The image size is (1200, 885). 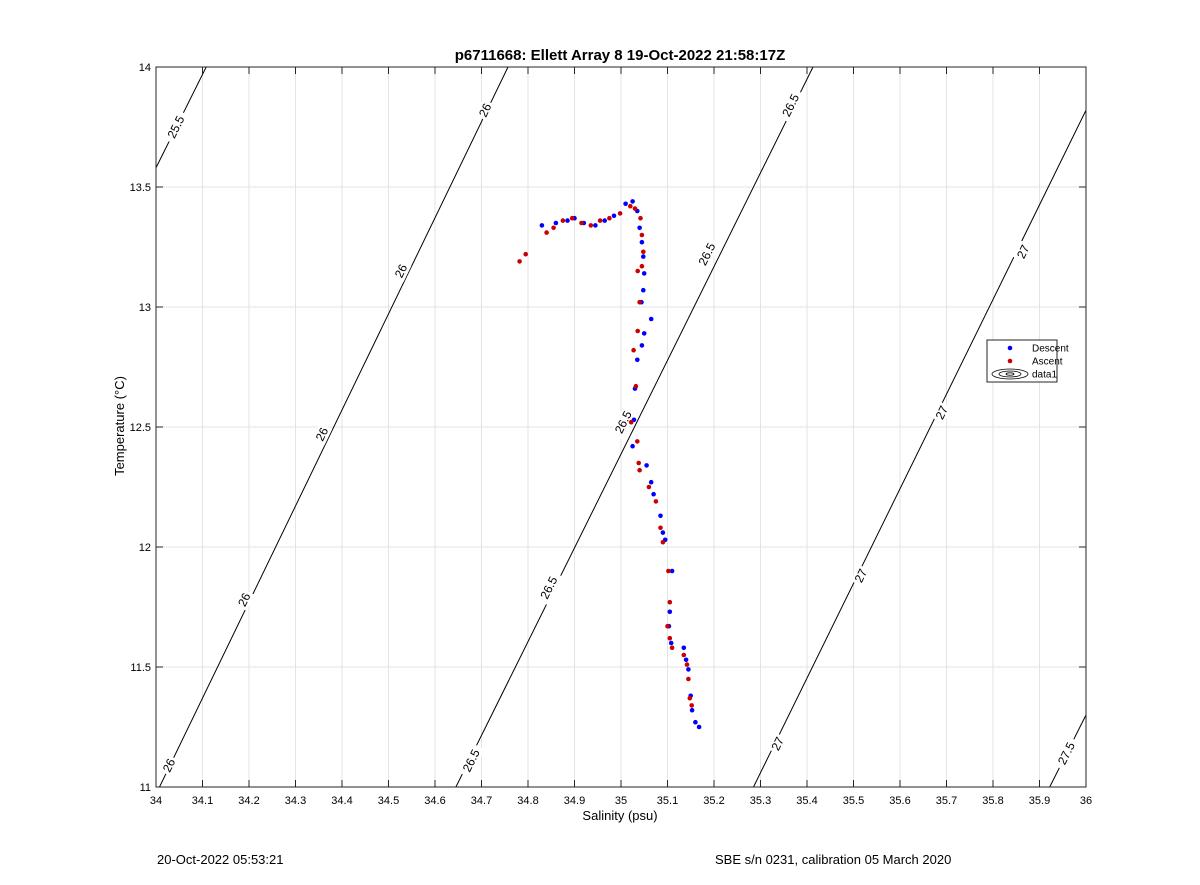 What do you see at coordinates (156, 801) in the screenshot?
I see `x-tick-label: 34` at bounding box center [156, 801].